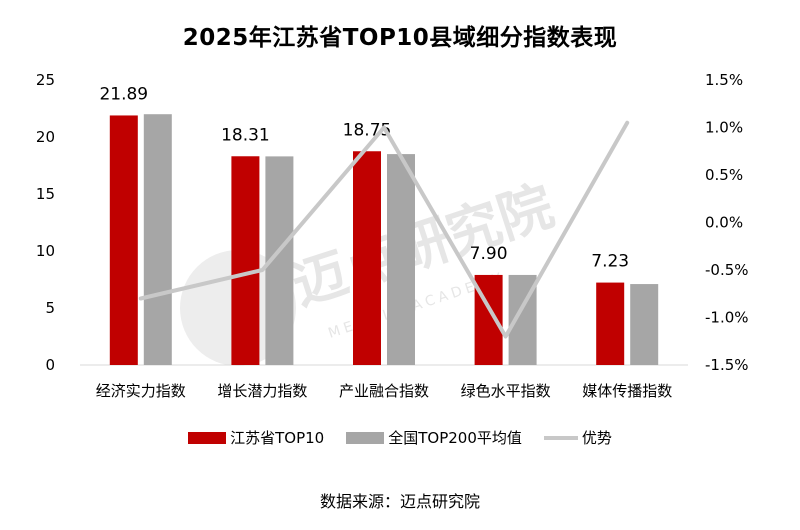  What do you see at coordinates (45, 80) in the screenshot?
I see `y-left-tick: 25` at bounding box center [45, 80].